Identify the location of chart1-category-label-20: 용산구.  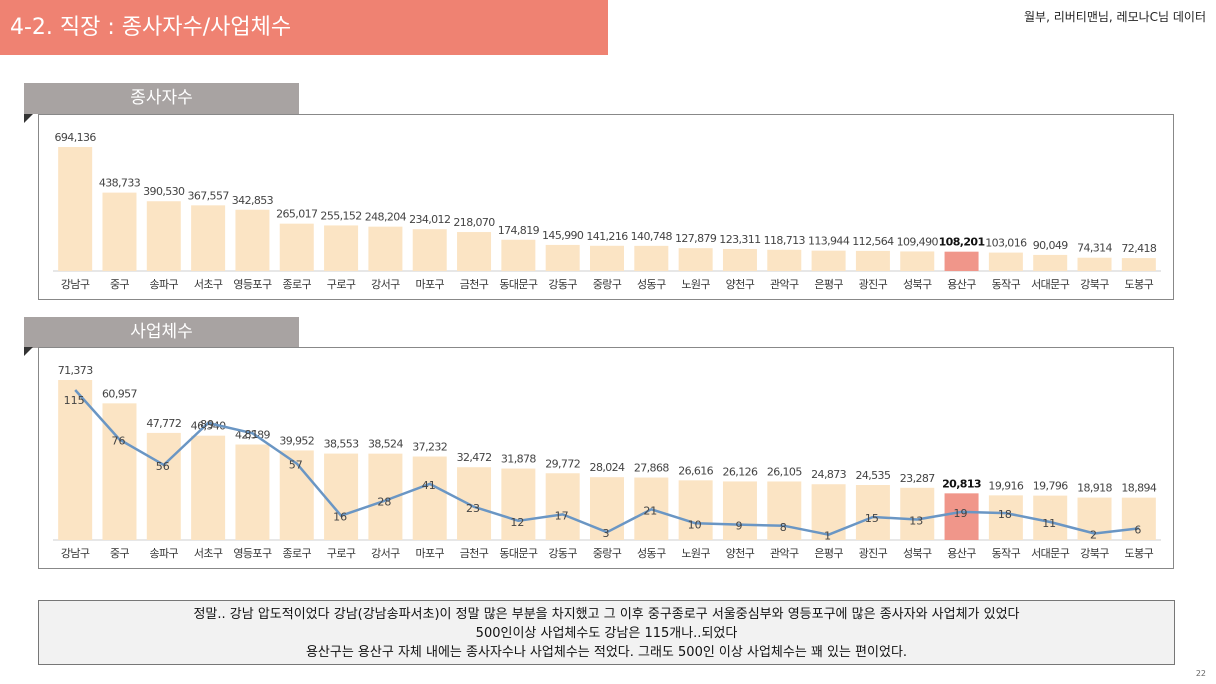
(961, 553).